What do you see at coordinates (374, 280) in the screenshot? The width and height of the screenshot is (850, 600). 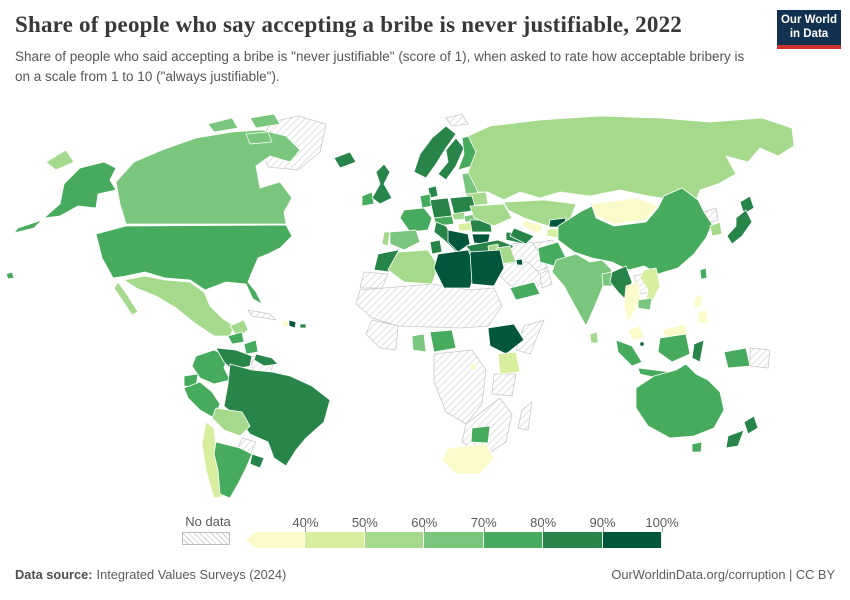 I see `country-western-sahara` at bounding box center [374, 280].